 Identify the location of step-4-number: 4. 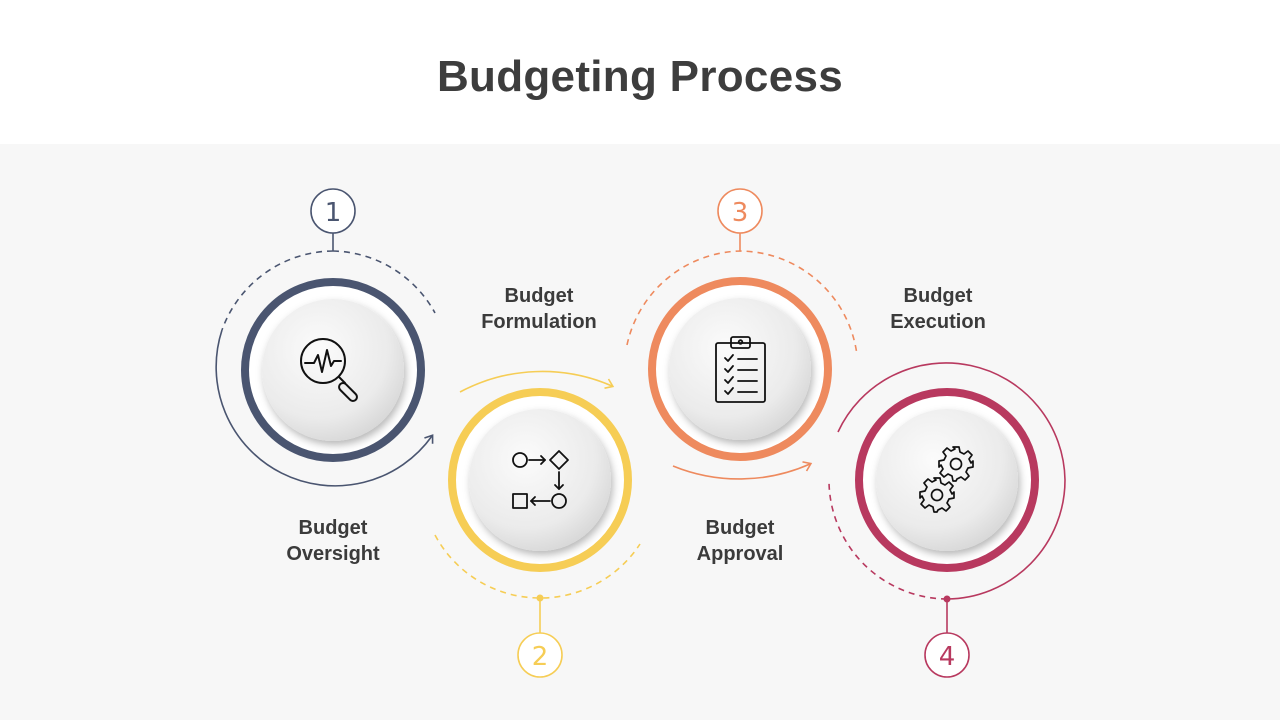
(947, 657).